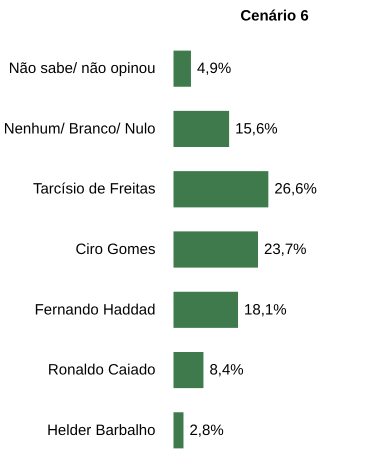 This screenshot has width=375, height=471. Describe the element at coordinates (274, 16) in the screenshot. I see `chart-title: Cenário 6` at that location.